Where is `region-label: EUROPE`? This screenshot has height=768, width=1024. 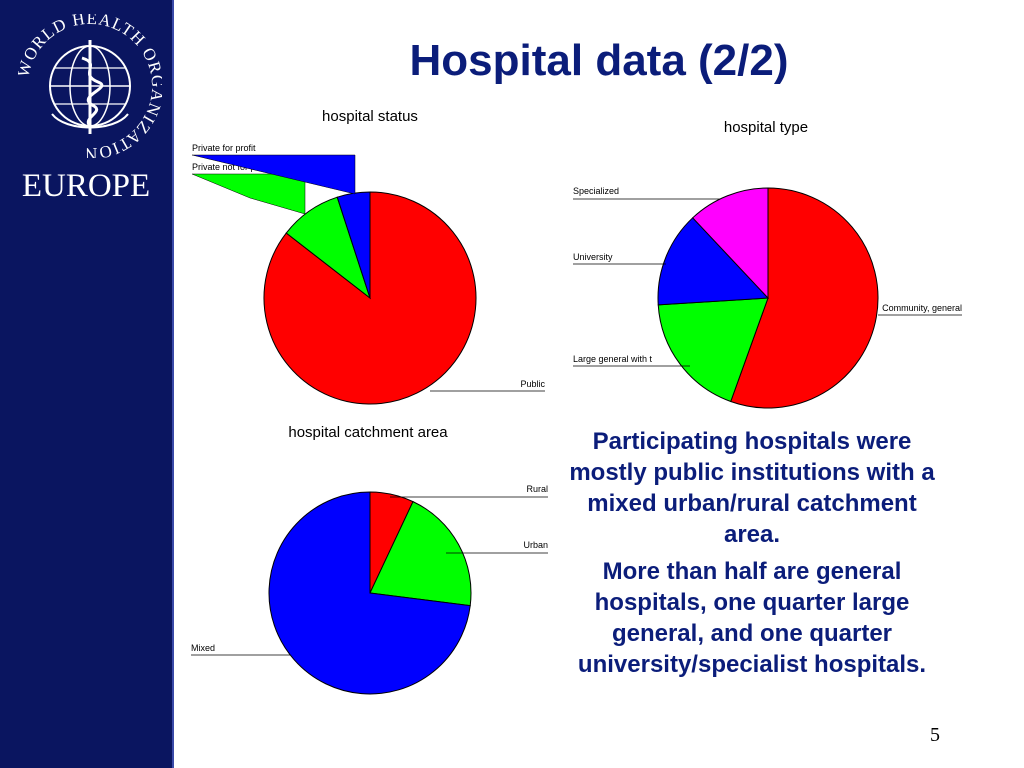
region-label: EUROPE is located at coordinates (86, 186).